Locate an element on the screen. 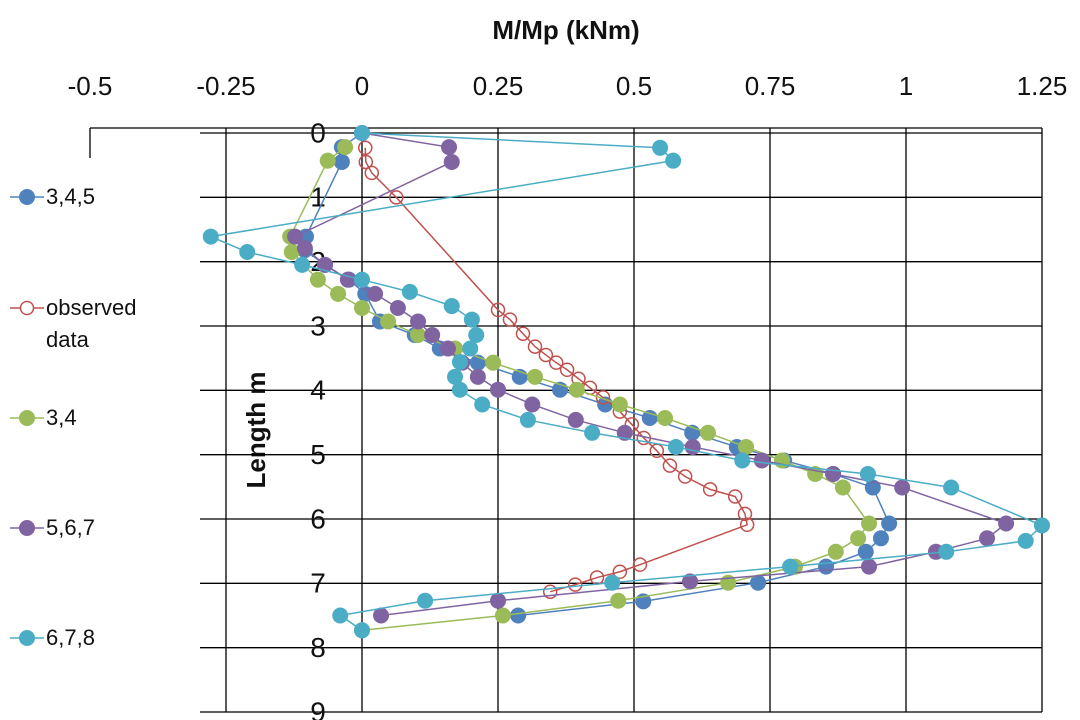 Image resolution: width=1080 pixels, height=720 pixels. legend-item: observed data is located at coordinates (92, 324).